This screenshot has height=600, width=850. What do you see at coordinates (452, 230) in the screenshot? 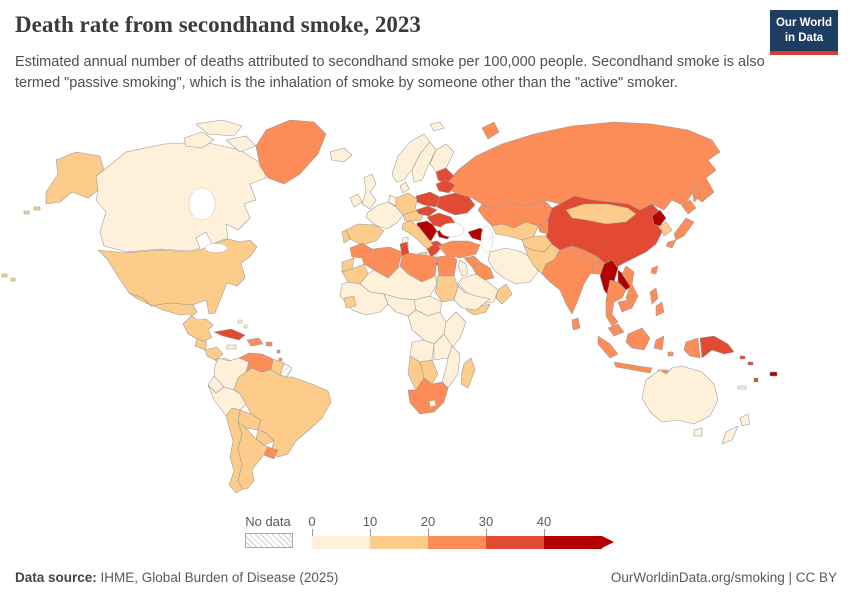
I see `lake-black-sea` at bounding box center [452, 230].